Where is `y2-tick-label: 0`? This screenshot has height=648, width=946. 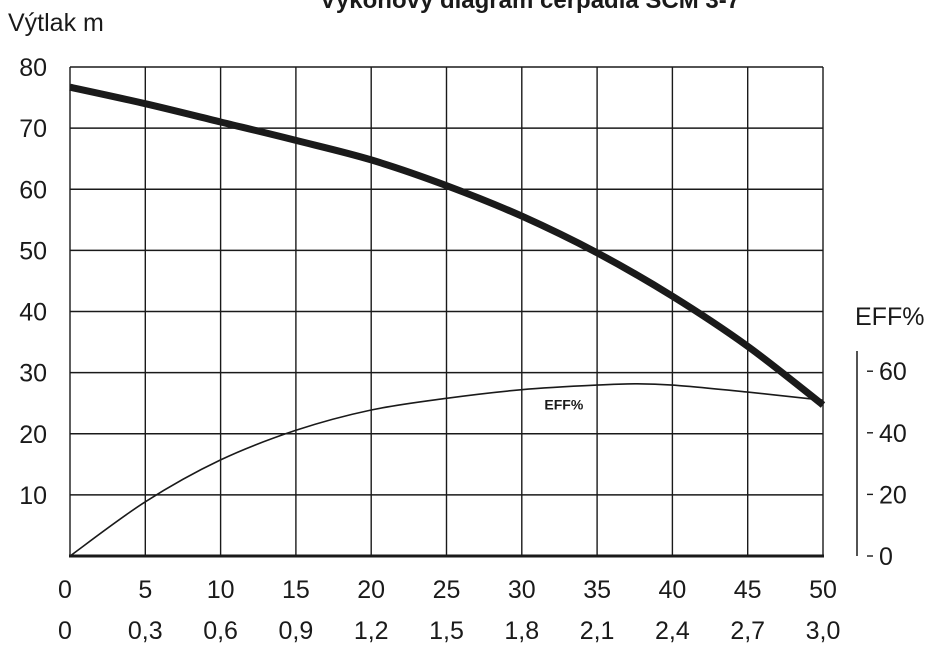
y2-tick-label: 0 is located at coordinates (886, 557).